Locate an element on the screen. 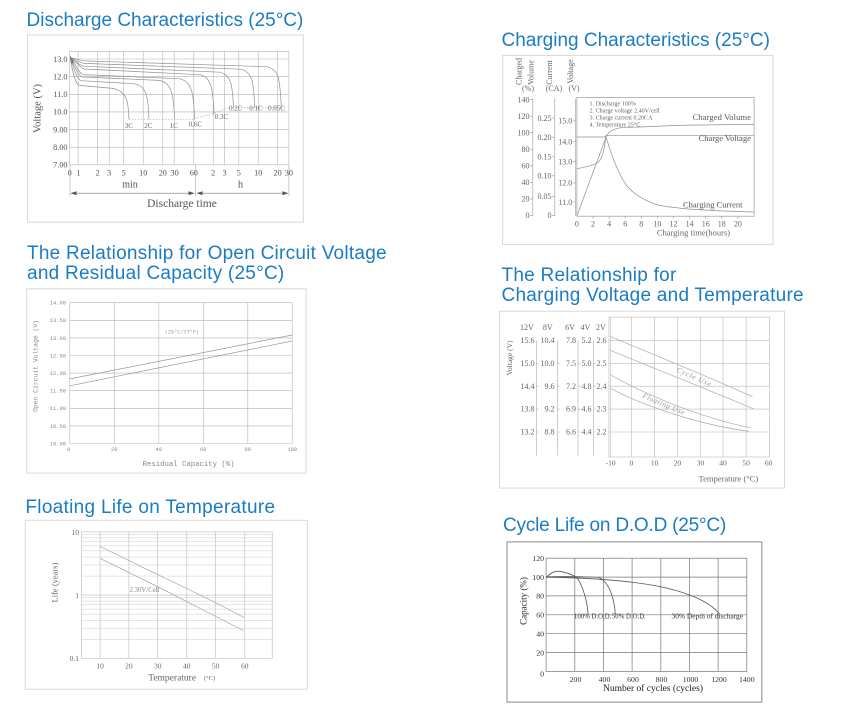 The width and height of the screenshot is (854, 706). svg-text: min is located at coordinates (130, 185).